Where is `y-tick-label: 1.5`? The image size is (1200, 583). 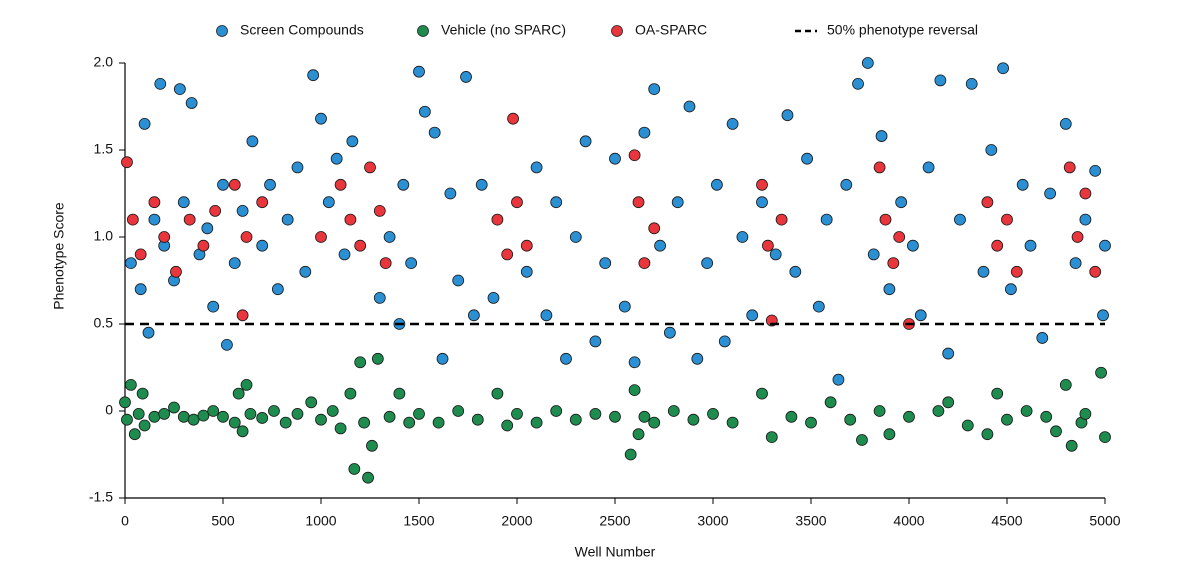 y-tick-label: 1.5 is located at coordinates (104, 149).